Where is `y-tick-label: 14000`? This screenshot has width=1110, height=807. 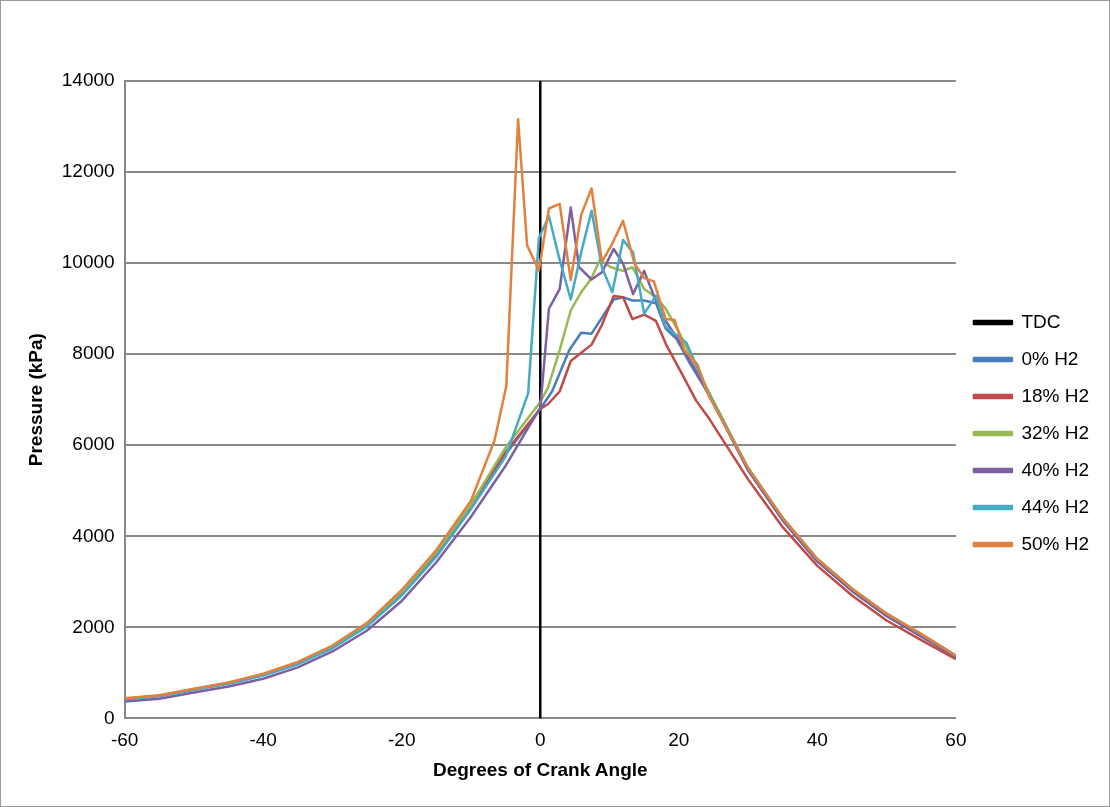
y-tick-label: 14000 is located at coordinates (88, 80).